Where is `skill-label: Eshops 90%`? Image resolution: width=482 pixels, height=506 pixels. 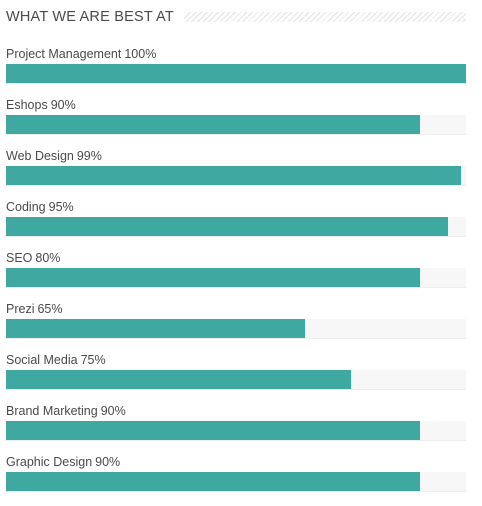
skill-label: Eshops 90% is located at coordinates (236, 105).